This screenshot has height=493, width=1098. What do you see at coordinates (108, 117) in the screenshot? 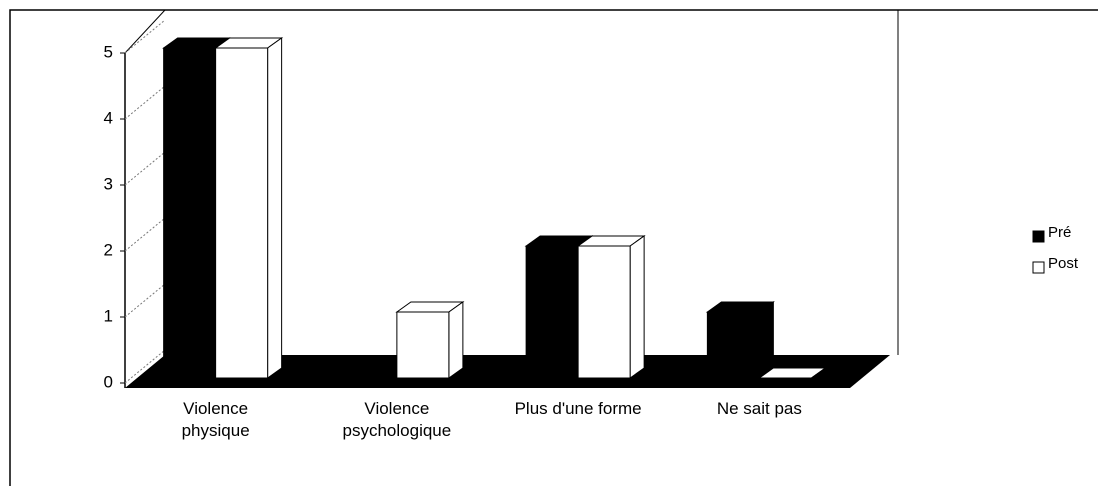
I see `y-tick-label: 4` at bounding box center [108, 117].